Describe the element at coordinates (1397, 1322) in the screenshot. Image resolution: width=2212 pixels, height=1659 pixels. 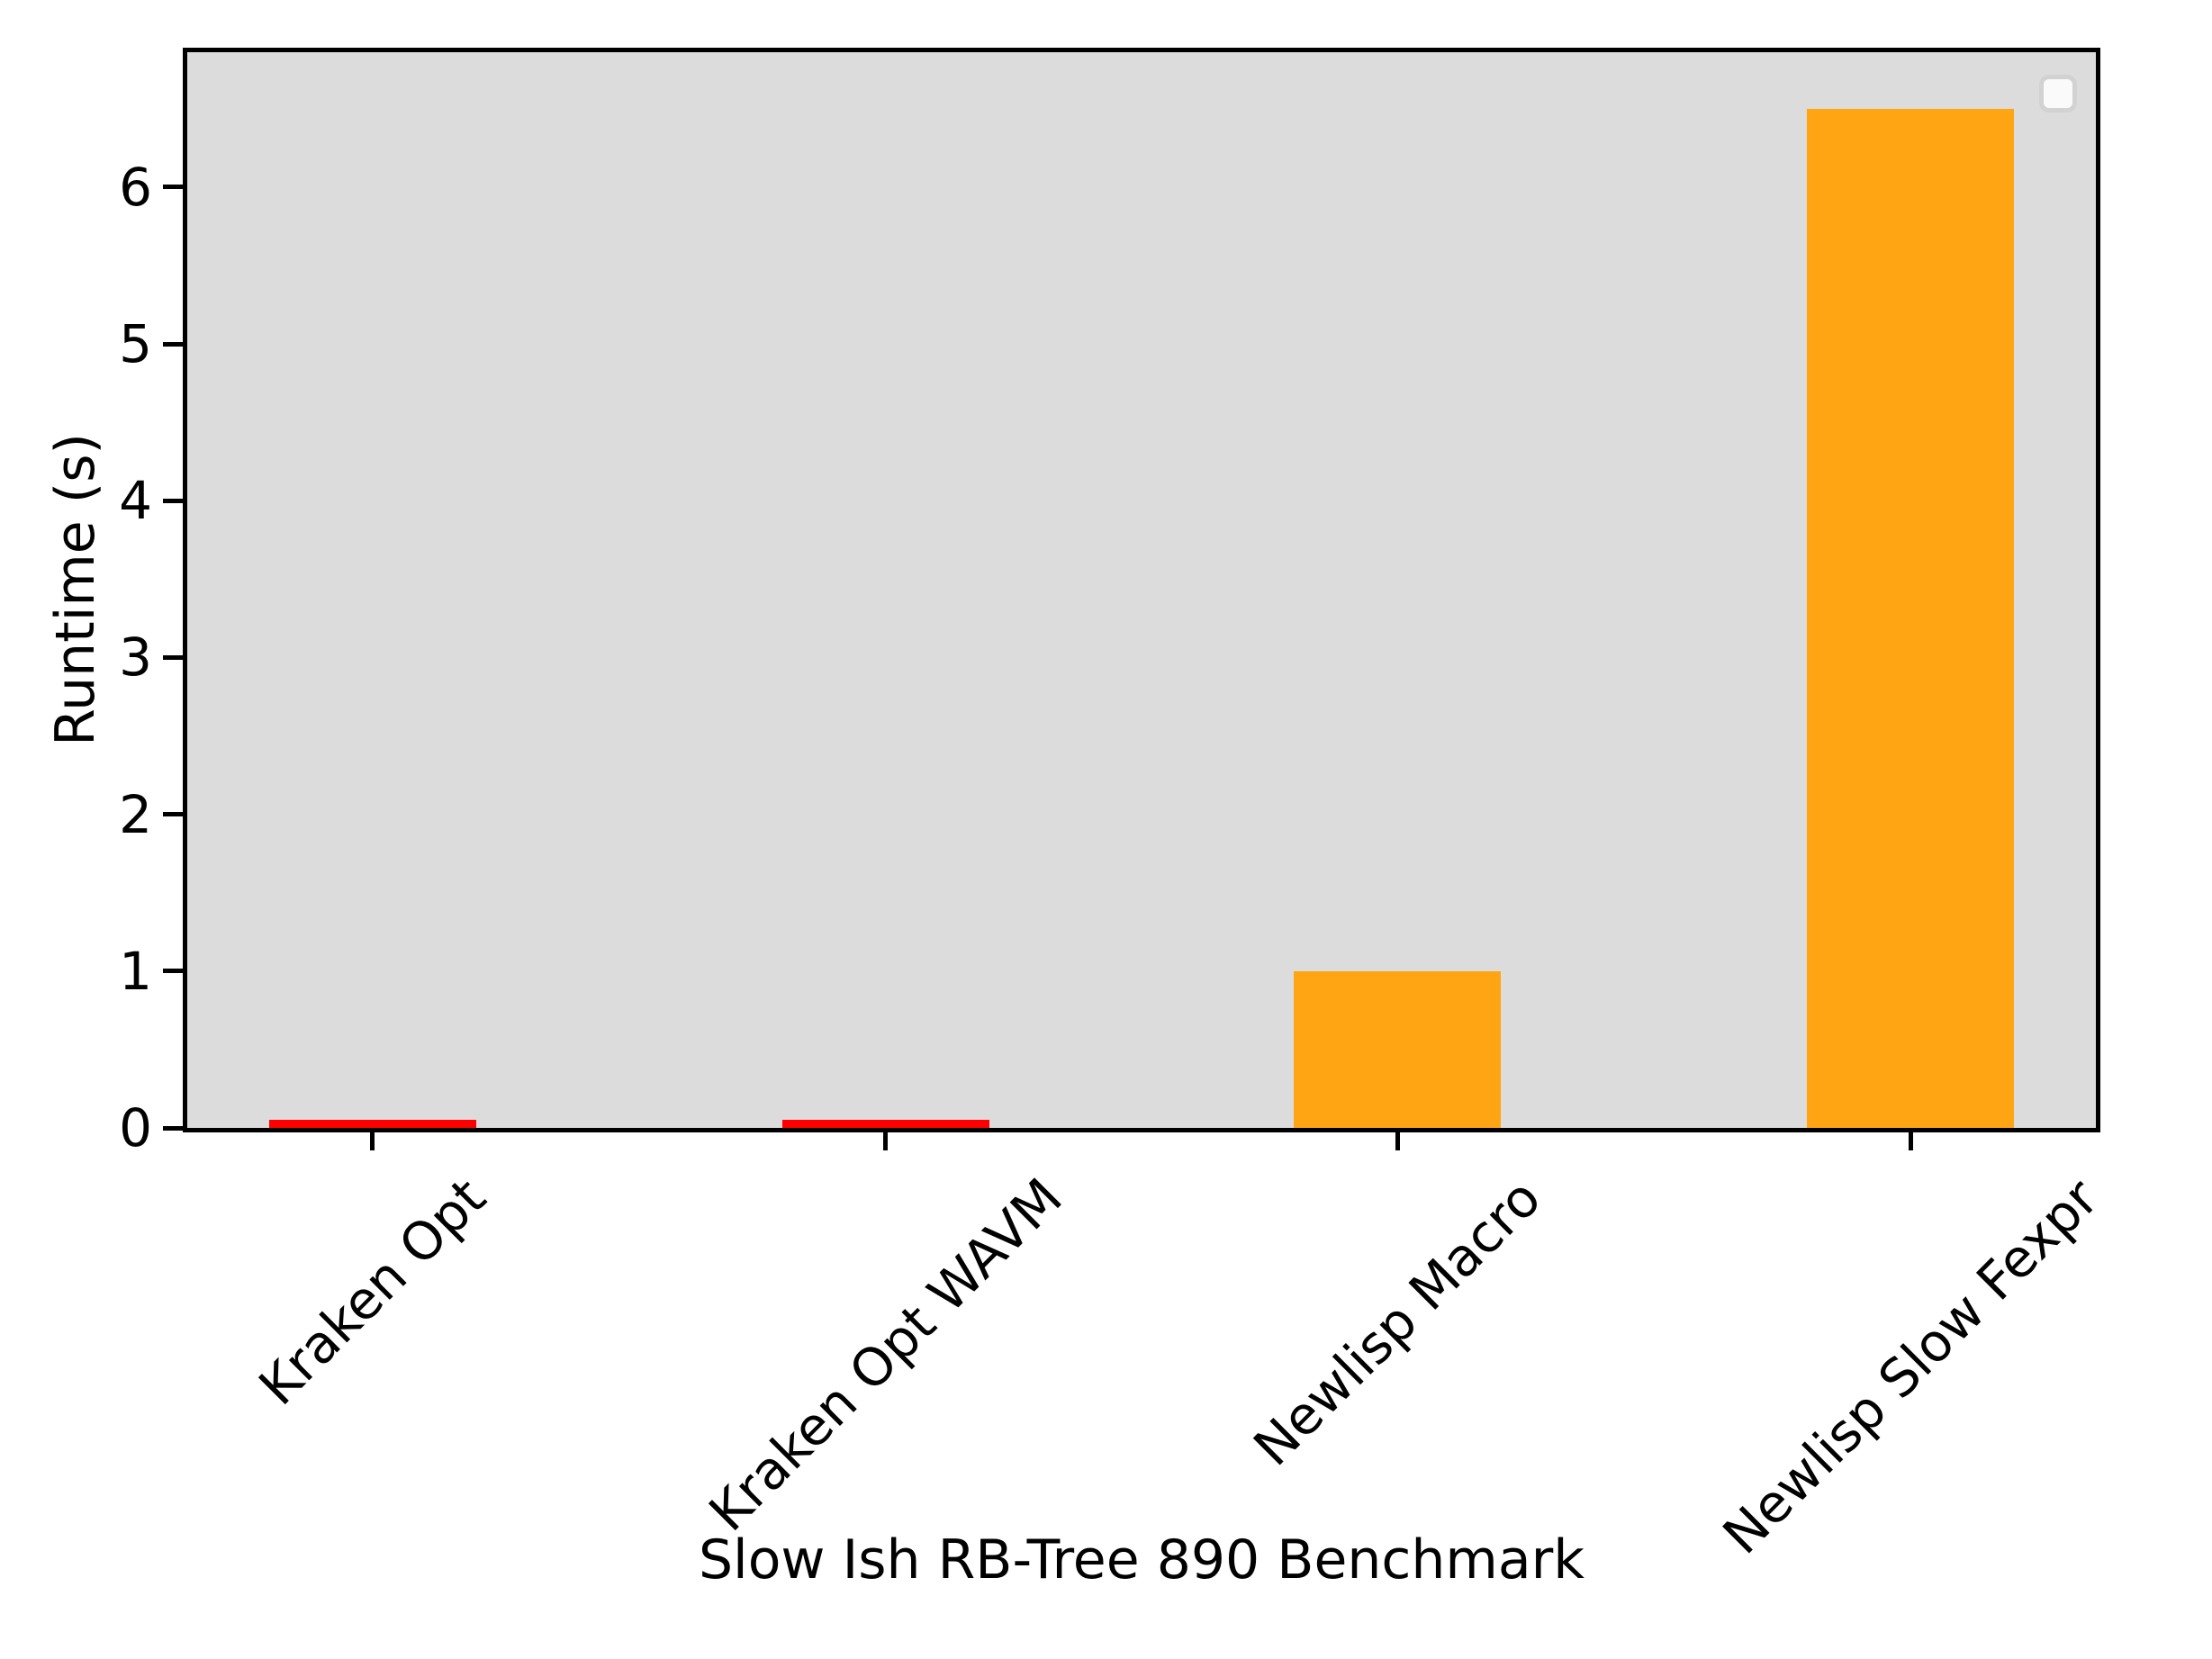
I see `x-tick-label-newlisp-macro: Newlisp Macro` at that location.